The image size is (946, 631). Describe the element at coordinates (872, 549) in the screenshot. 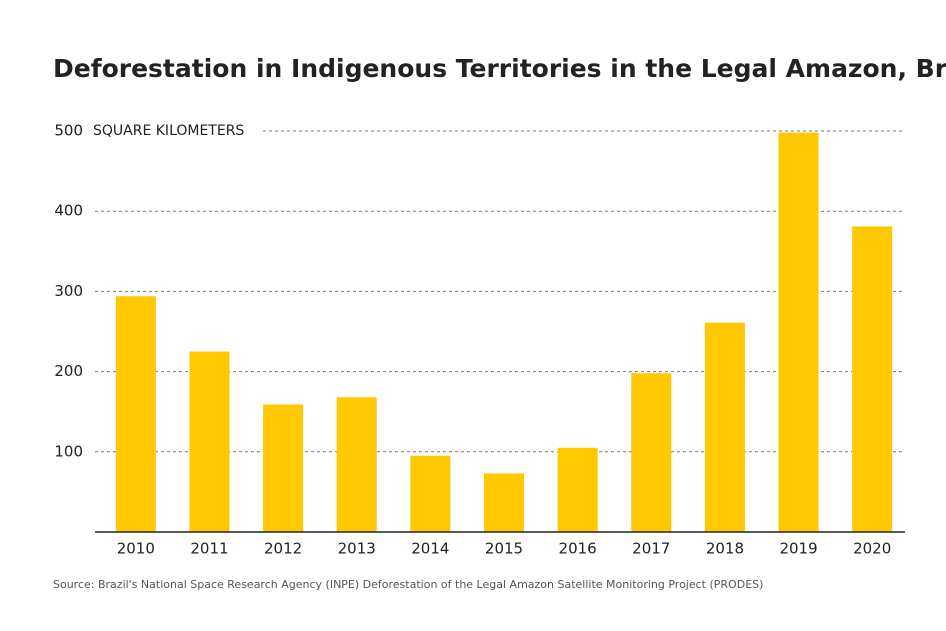

I see `x-tick-label: 2020` at that location.